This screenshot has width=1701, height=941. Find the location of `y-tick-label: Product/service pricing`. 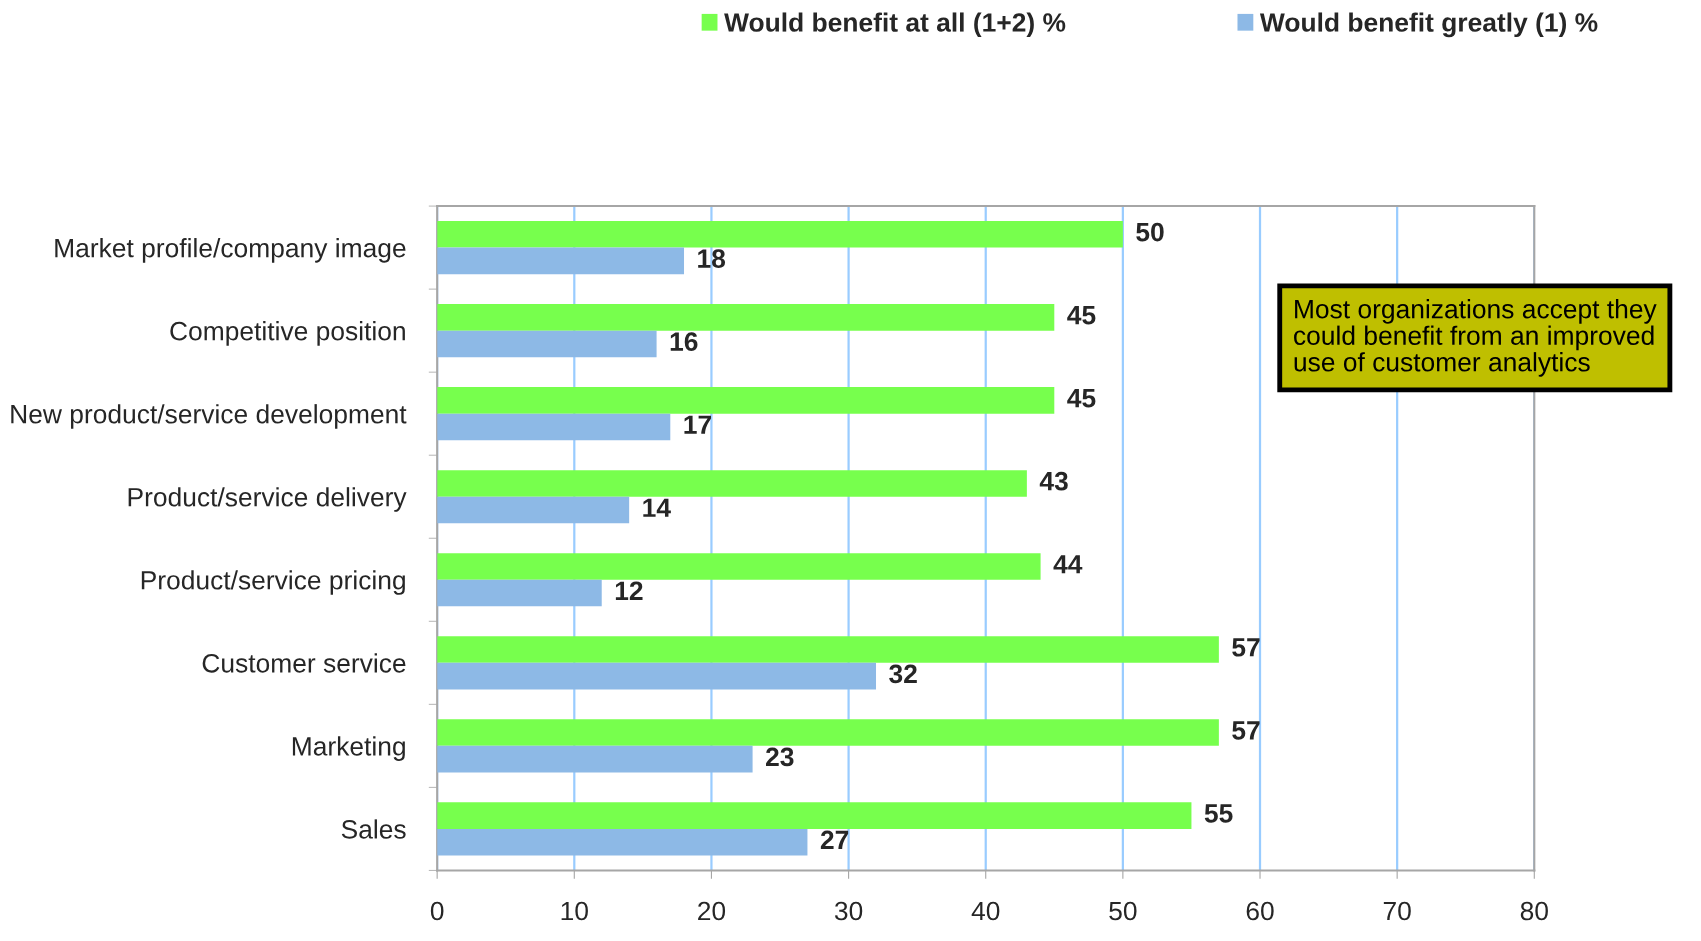

y-tick-label: Product/service pricing is located at coordinates (273, 582).